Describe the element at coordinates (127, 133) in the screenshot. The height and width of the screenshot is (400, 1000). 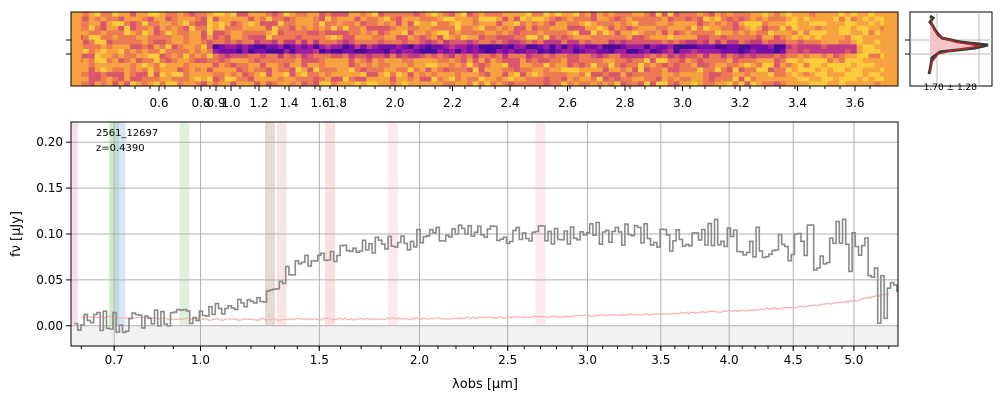
I see `object-id-label: 2561_12697` at that location.